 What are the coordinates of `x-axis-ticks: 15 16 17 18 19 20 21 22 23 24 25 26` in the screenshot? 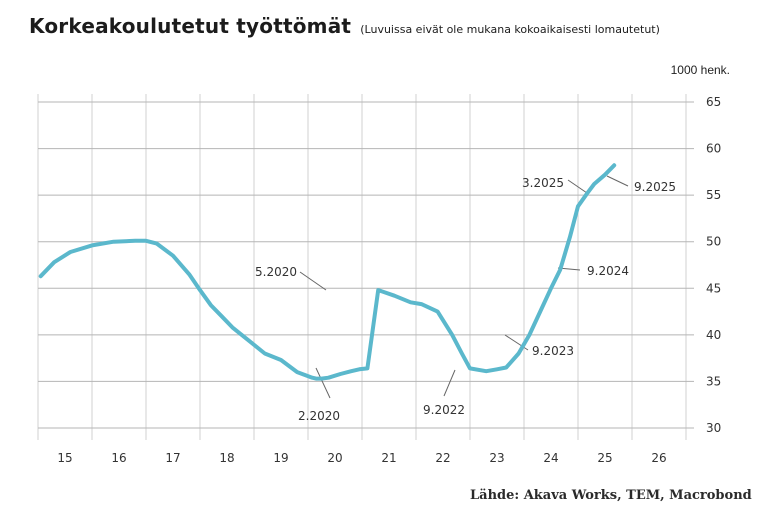 It's located at (361, 458).